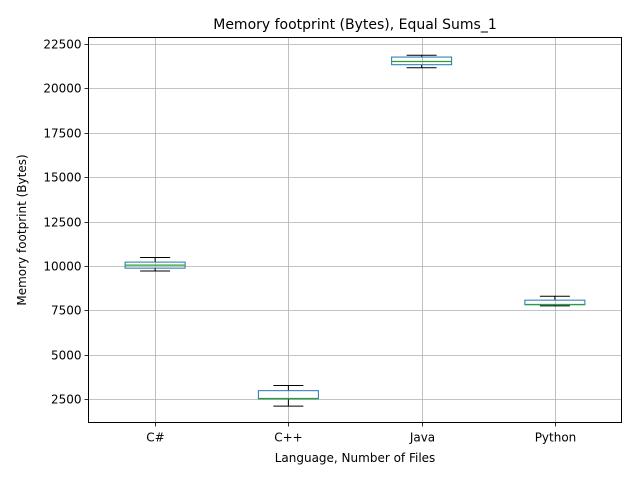 The image size is (640, 480). Describe the element at coordinates (22, 229) in the screenshot. I see `y-axis-label: Memory footprint (Bytes)` at that location.